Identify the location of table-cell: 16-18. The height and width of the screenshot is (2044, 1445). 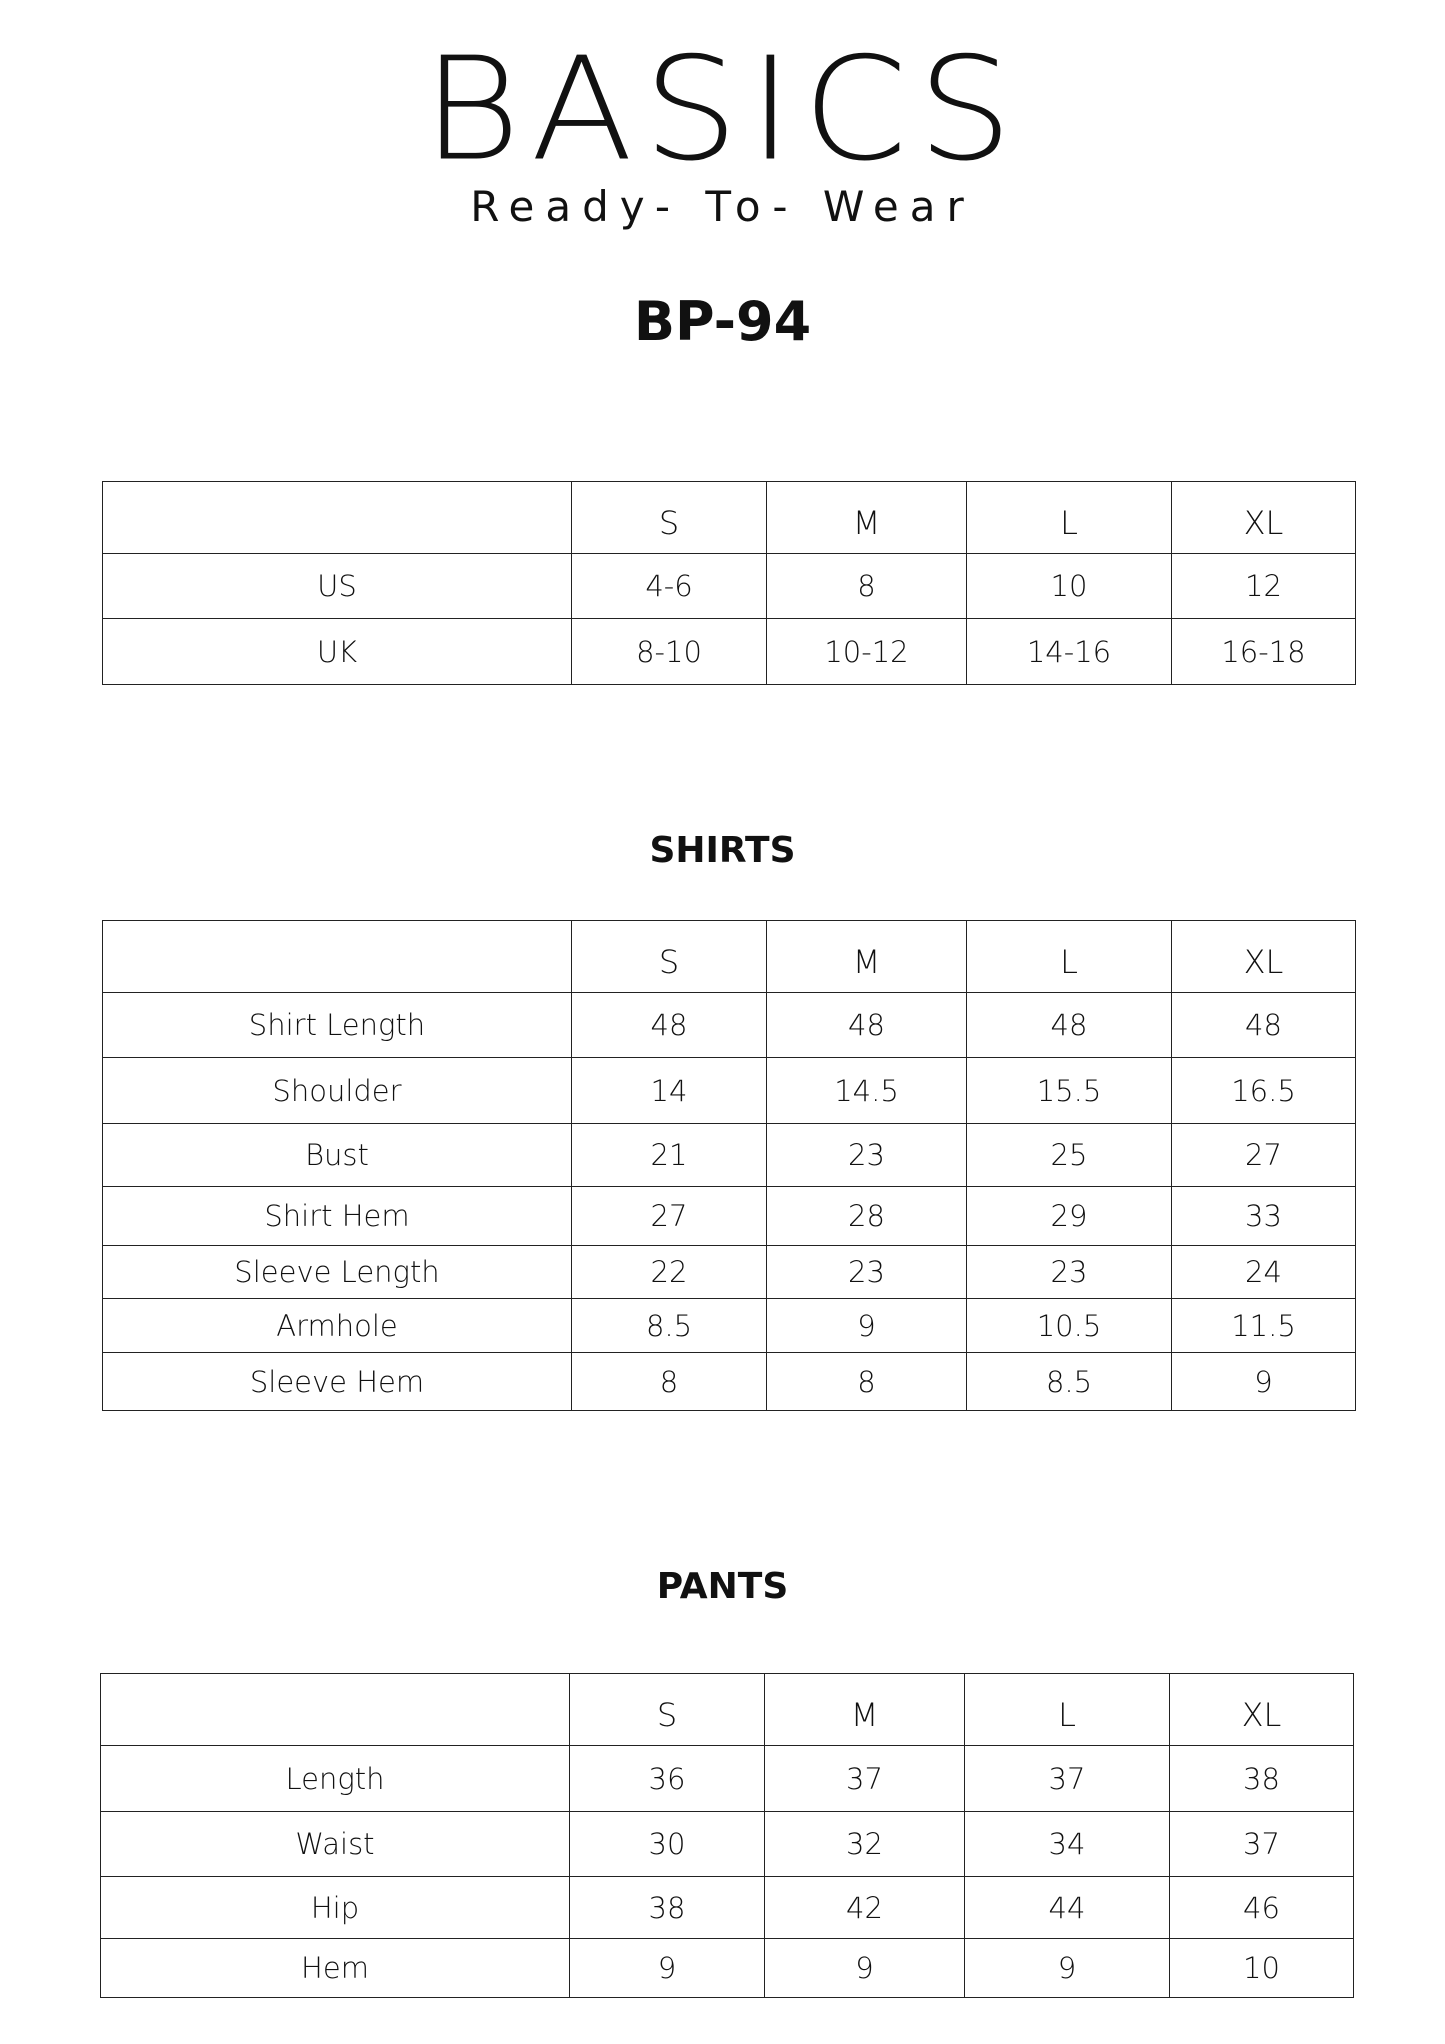
(1263, 651).